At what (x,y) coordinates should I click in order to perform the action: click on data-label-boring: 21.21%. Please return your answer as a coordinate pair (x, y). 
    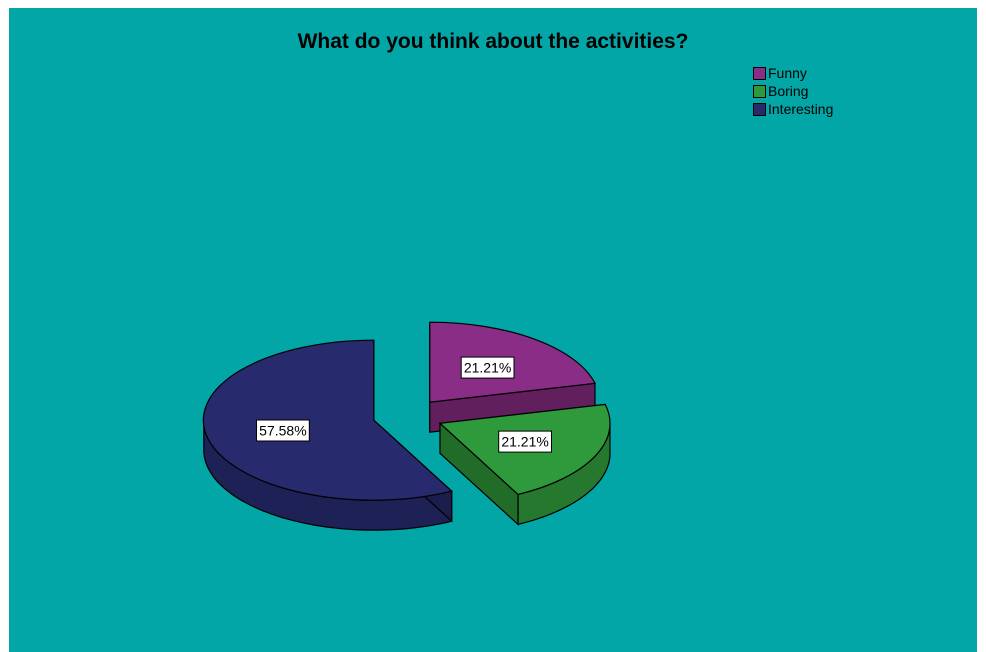
    Looking at the image, I should click on (525, 441).